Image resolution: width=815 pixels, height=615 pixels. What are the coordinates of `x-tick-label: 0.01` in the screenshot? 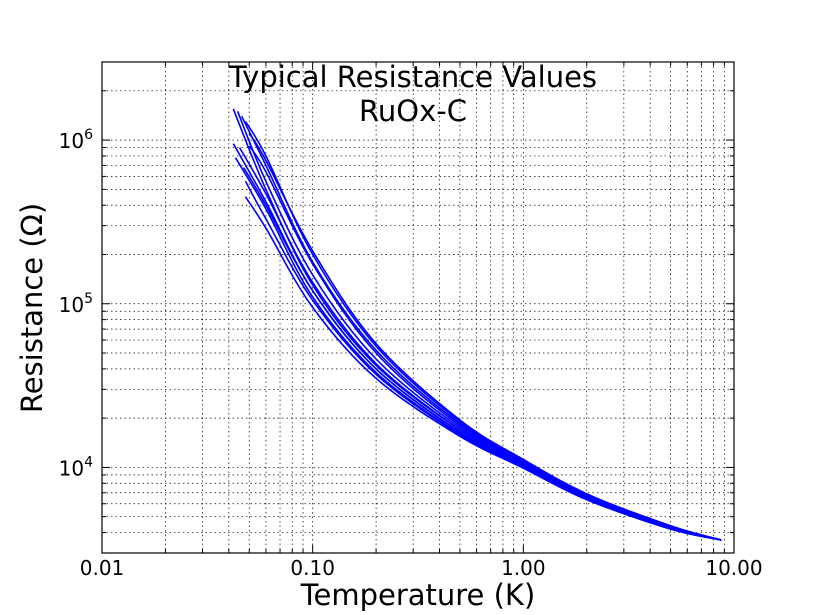 It's located at (102, 568).